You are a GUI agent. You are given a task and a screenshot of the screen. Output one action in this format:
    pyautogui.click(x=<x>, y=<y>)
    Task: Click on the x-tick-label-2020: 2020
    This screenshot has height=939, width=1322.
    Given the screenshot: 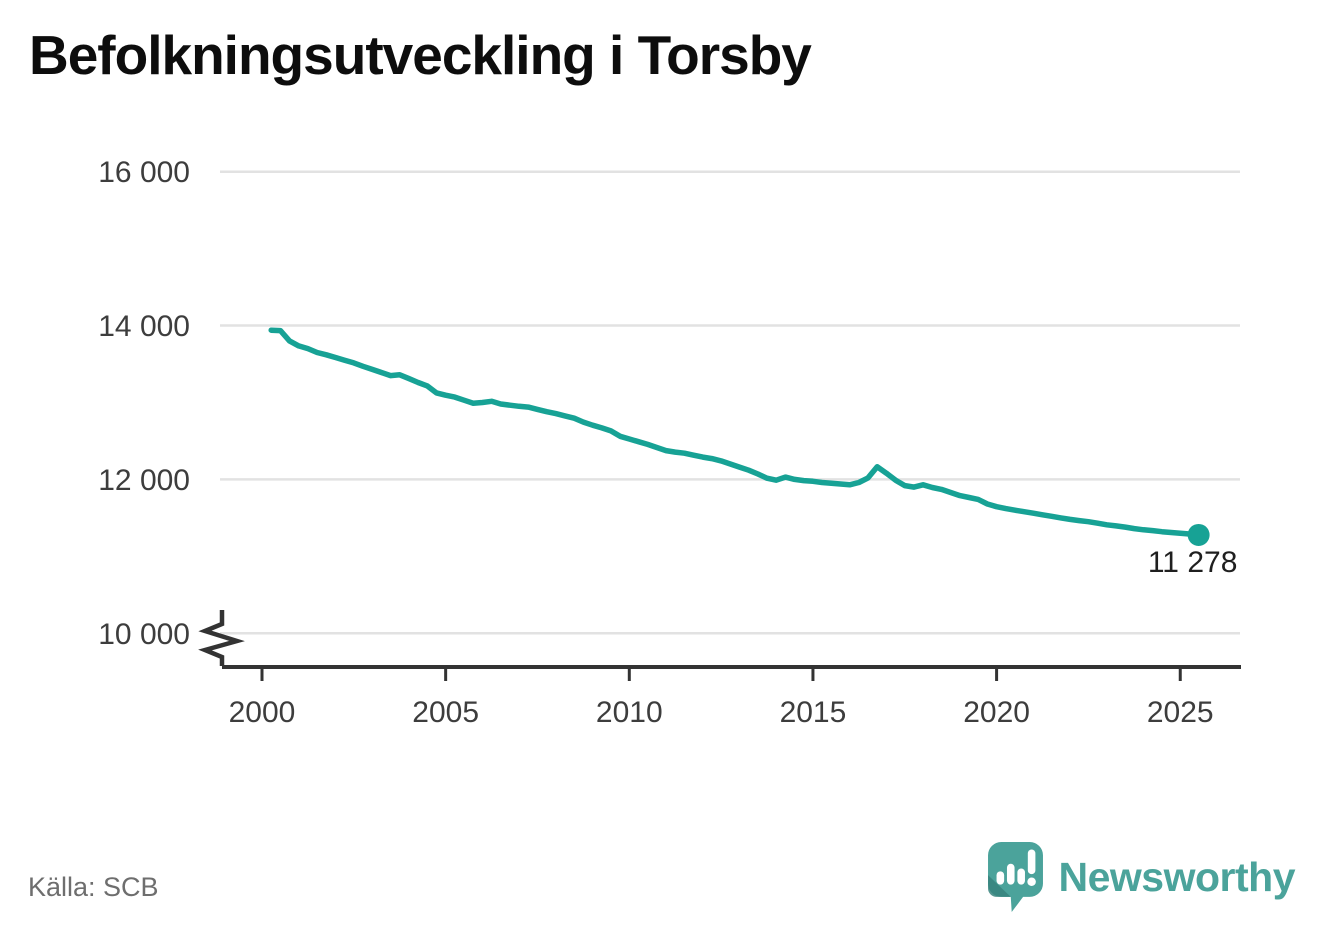 What is the action you would take?
    pyautogui.click(x=996, y=712)
    